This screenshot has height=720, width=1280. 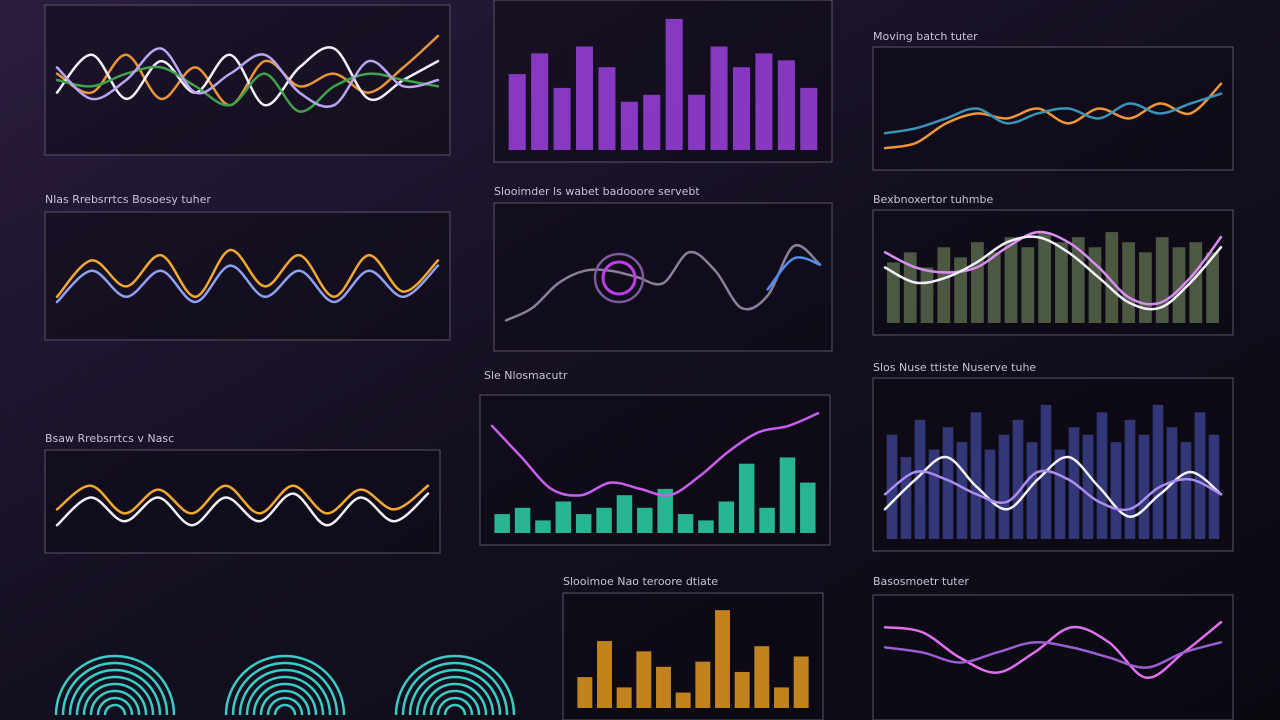 I want to click on panel-title: Sle Nlosmacutr, so click(x=526, y=375).